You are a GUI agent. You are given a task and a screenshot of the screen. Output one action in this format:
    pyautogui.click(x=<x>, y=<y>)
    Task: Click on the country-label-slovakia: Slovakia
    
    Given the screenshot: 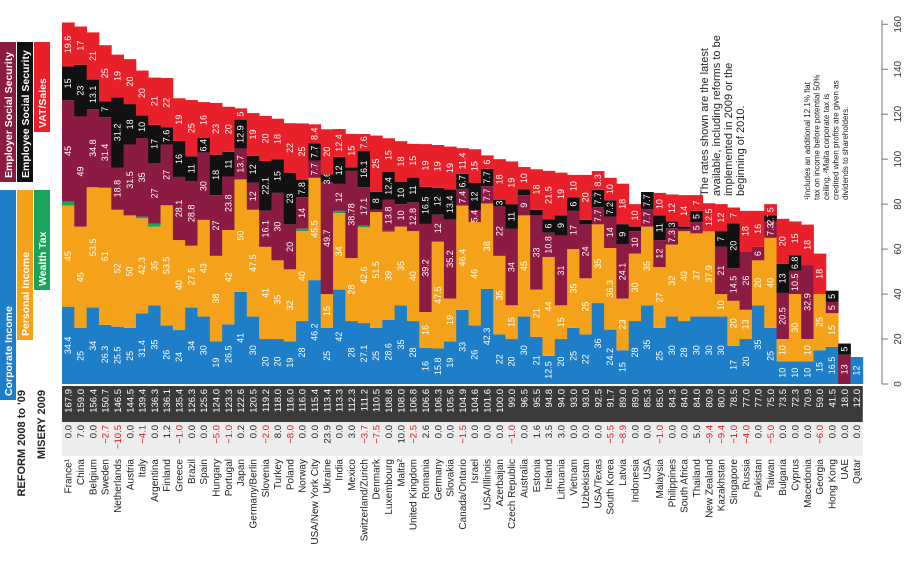 What is the action you would take?
    pyautogui.click(x=451, y=478)
    